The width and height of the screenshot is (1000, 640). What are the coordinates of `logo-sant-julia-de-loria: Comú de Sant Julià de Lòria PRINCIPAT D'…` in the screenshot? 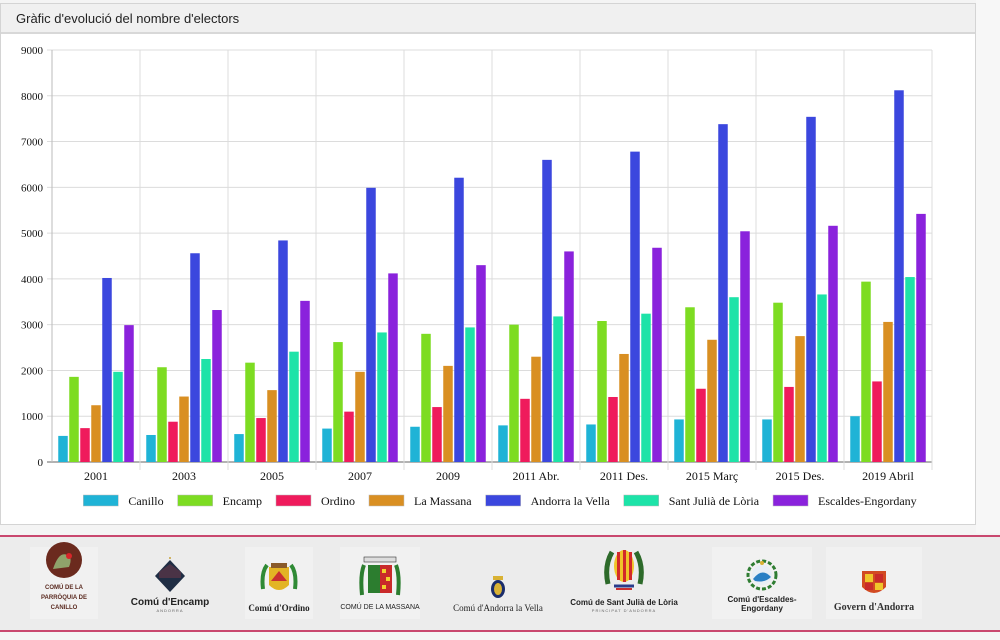 It's located at (624, 583).